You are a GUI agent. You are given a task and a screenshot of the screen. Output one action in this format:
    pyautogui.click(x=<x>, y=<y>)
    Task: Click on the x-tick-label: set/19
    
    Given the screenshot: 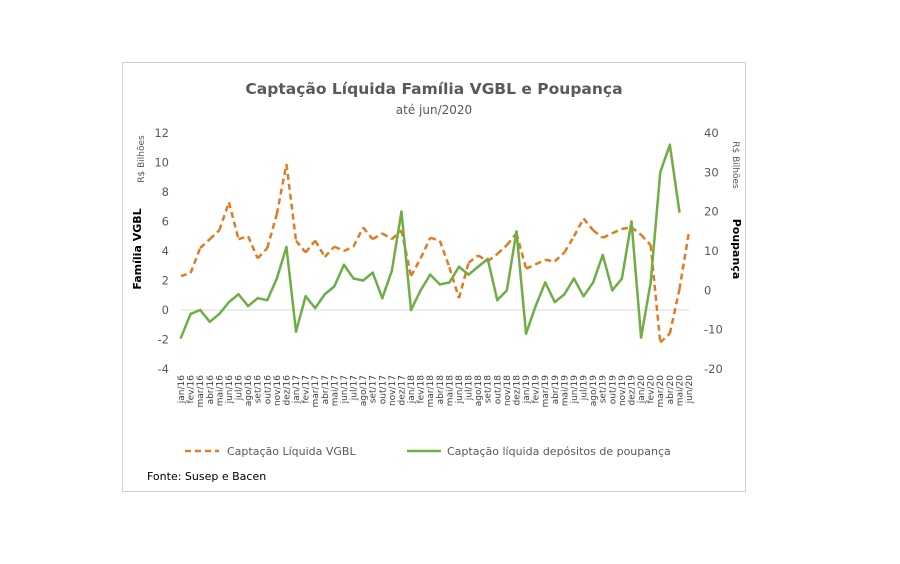 What is the action you would take?
    pyautogui.click(x=604, y=389)
    